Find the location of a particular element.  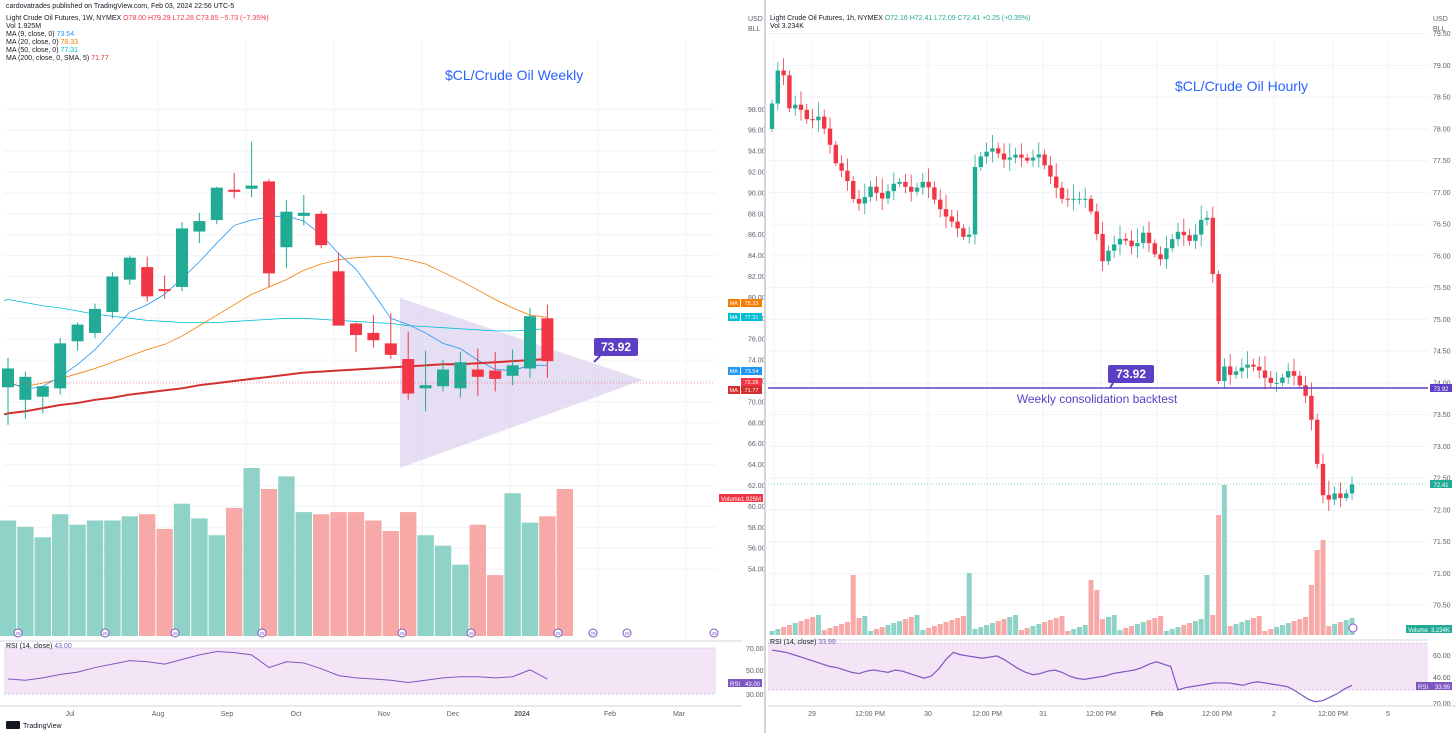

weekly-time-label: Oct is located at coordinates (296, 714).